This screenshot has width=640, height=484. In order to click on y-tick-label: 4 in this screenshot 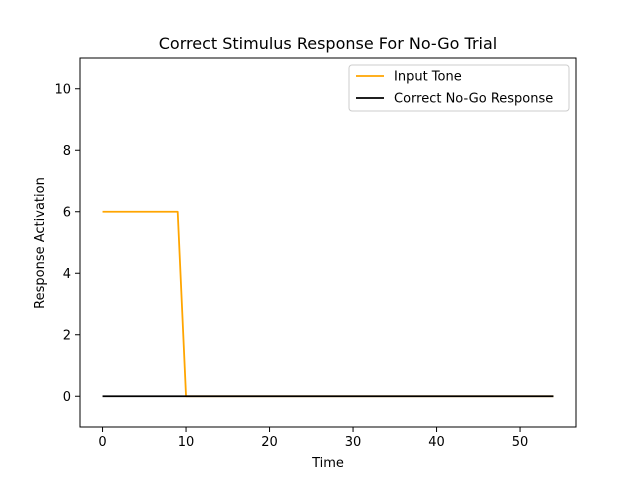, I will do `click(67, 274)`.